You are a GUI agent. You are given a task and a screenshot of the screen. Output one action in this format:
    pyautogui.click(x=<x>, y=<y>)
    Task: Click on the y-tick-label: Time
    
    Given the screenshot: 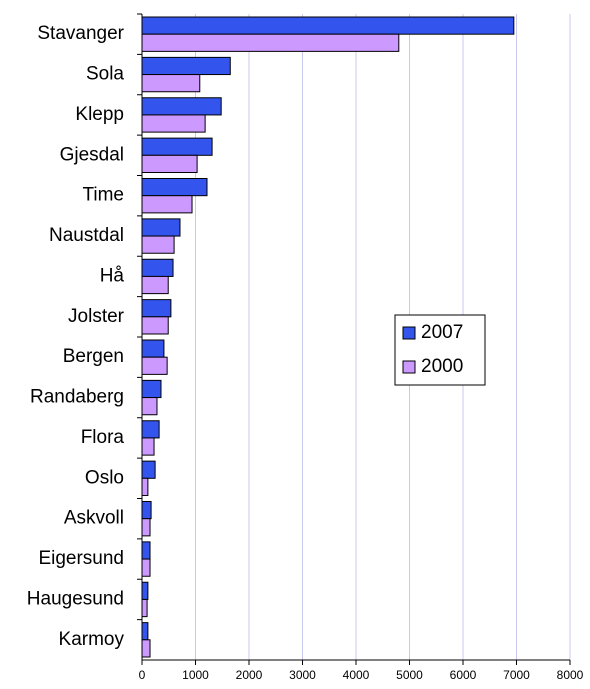 What is the action you would take?
    pyautogui.click(x=103, y=195)
    